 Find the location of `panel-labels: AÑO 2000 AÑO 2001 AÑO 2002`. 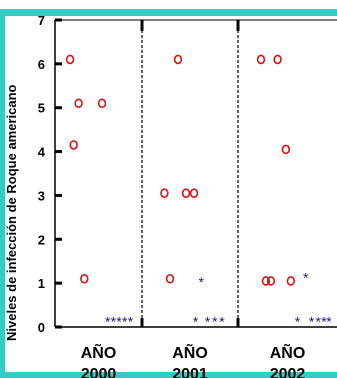

panel-labels: AÑO 2000 AÑO 2001 AÑO 2002 is located at coordinates (193, 360).